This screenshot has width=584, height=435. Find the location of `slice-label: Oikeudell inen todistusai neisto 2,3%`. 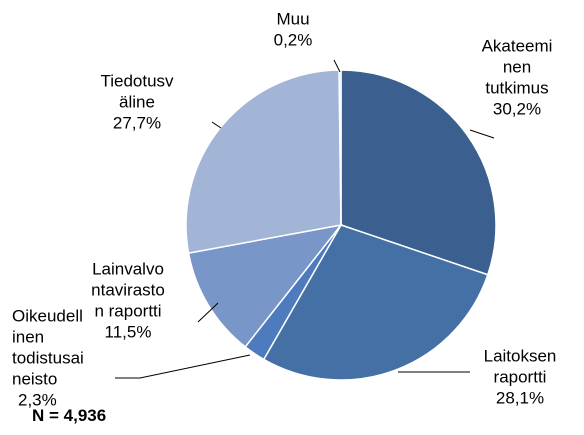

slice-label: Oikeudell inen todistusai neisto 2,3% is located at coordinates (48, 357).